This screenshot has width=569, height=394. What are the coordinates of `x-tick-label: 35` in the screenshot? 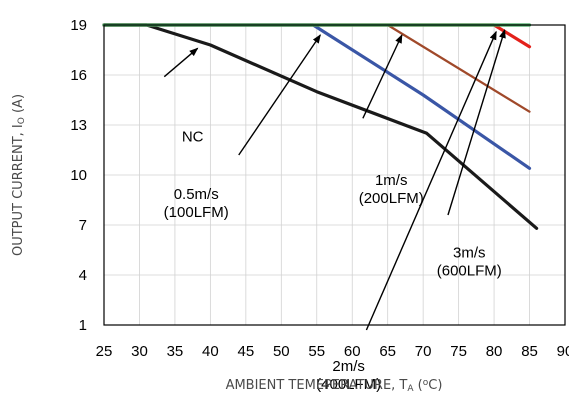 It's located at (175, 351).